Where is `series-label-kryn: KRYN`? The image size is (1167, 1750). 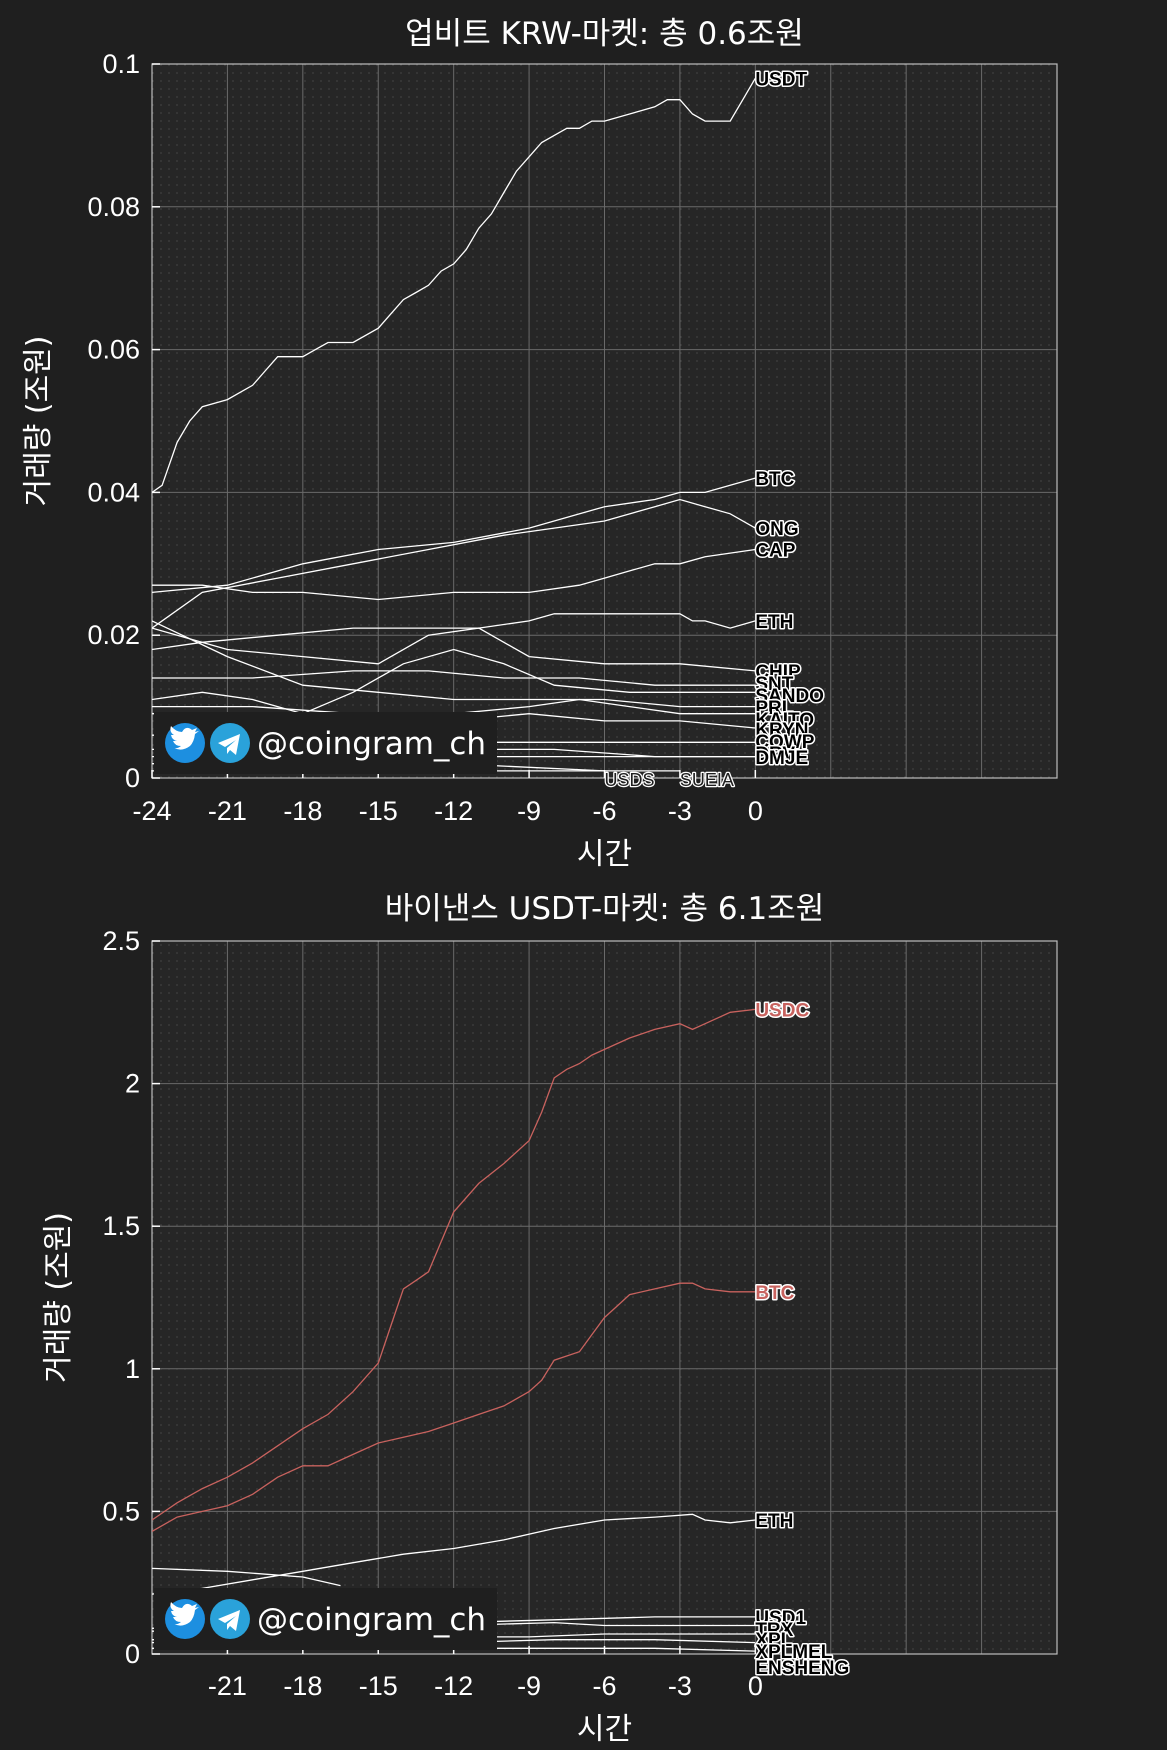 series-label-kryn: KRYN is located at coordinates (781, 730).